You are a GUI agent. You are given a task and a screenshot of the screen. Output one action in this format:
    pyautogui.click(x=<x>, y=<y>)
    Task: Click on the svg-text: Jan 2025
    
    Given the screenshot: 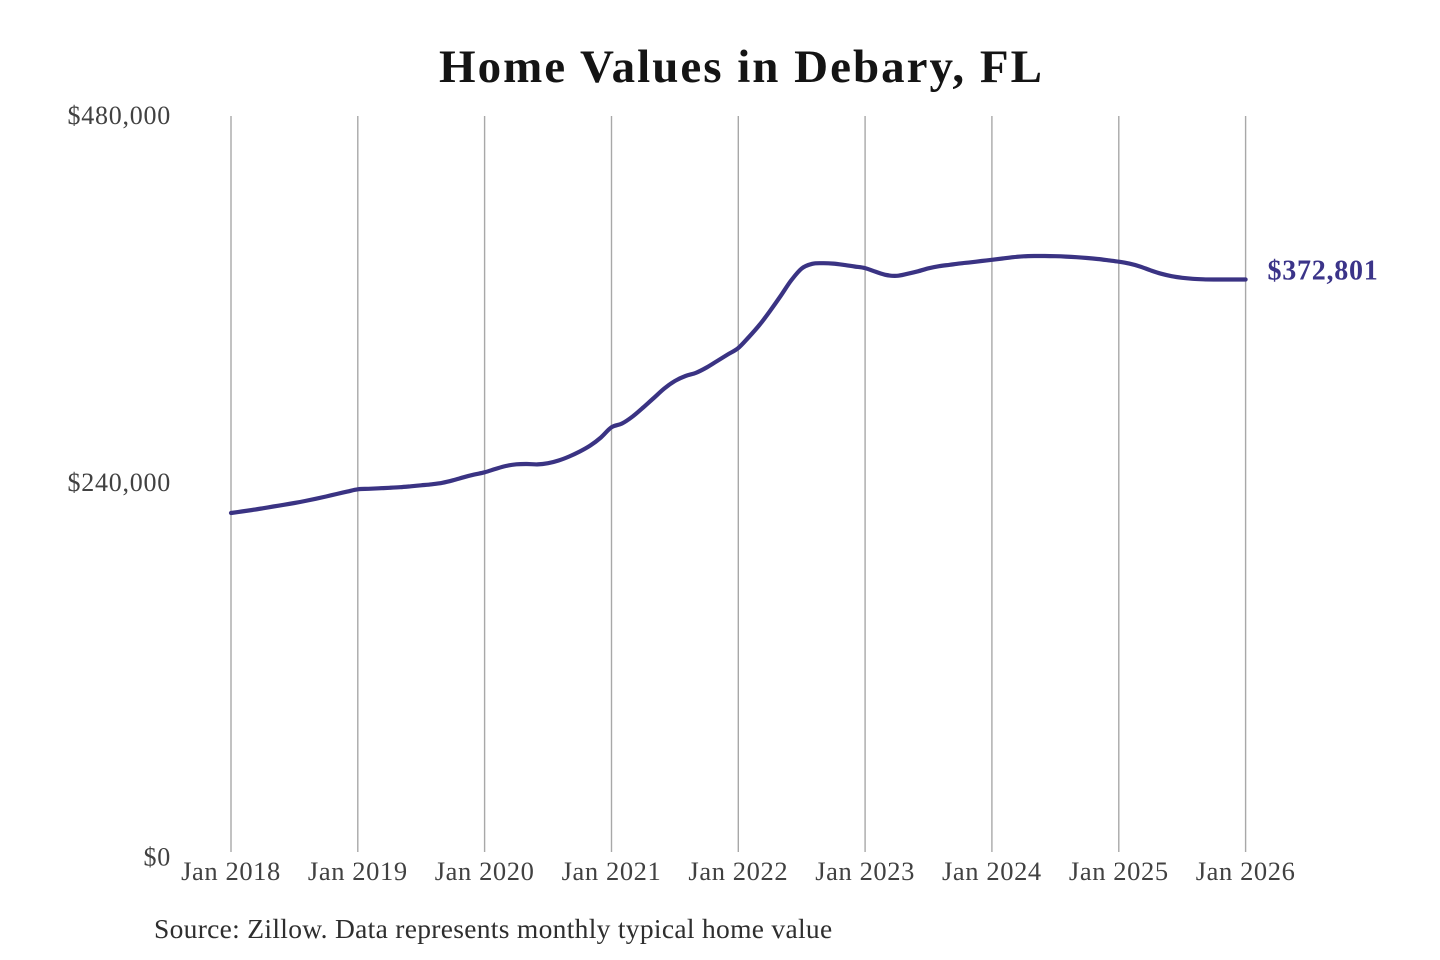 What is the action you would take?
    pyautogui.click(x=1119, y=871)
    